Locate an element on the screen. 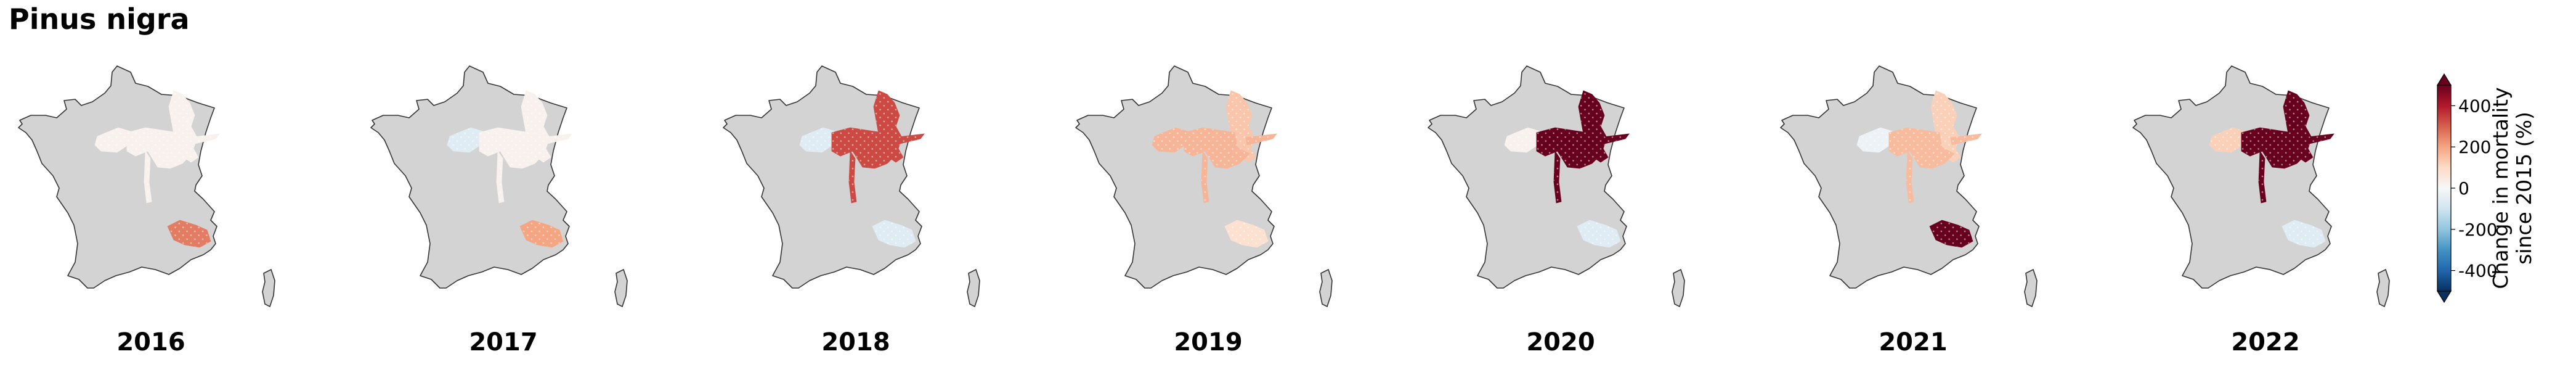 This screenshot has width=2576, height=367. map-panel-2021 is located at coordinates (1913, 195).